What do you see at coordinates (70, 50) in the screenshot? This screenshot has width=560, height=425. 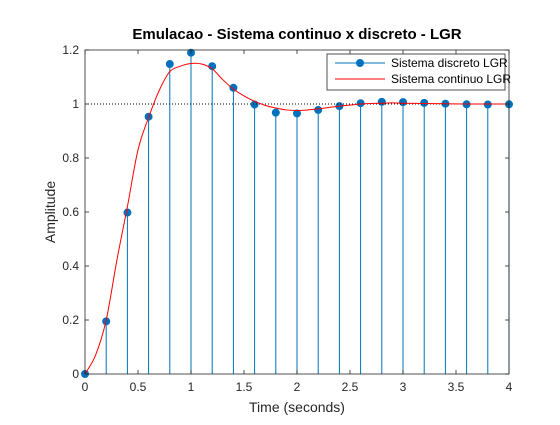 I see `y-tick-label: 1.2` at bounding box center [70, 50].